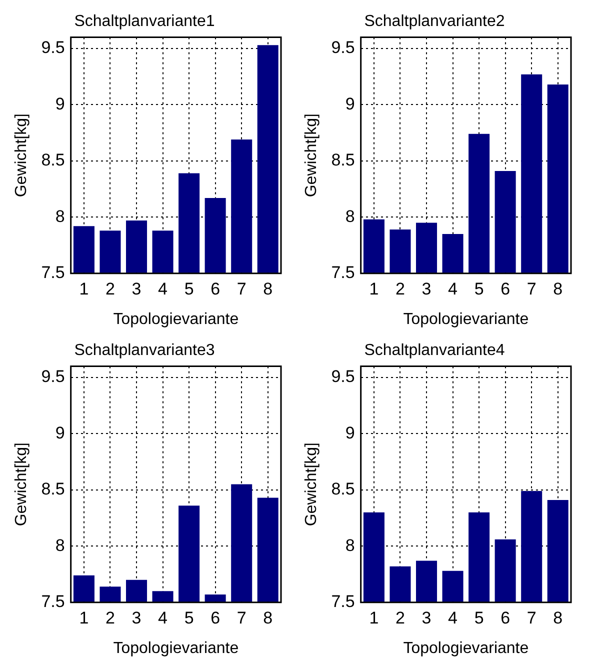 The image size is (595, 672). I want to click on chart-title: Schaltplanvariante2, so click(434, 21).